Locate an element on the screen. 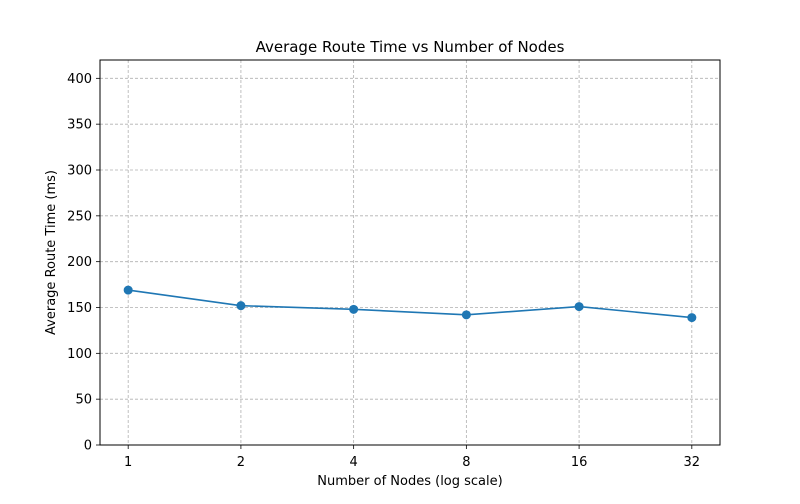 The width and height of the screenshot is (800, 504). series-line is located at coordinates (410, 304).